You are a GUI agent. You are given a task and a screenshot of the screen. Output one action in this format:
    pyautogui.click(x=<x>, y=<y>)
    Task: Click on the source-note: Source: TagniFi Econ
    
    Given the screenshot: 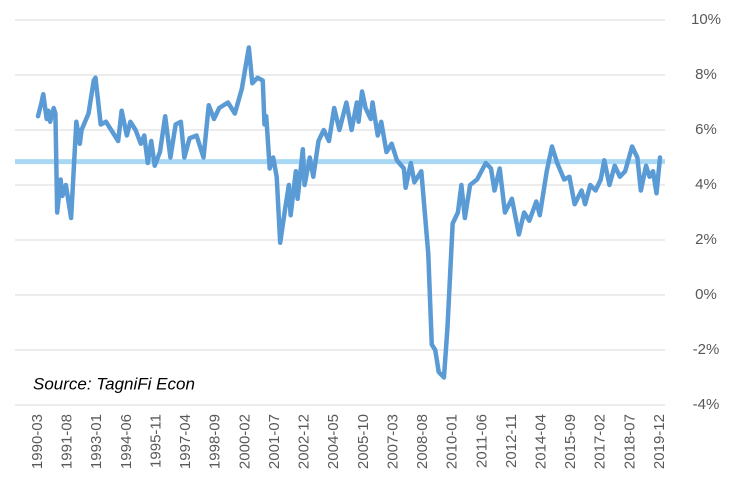 What is the action you would take?
    pyautogui.click(x=114, y=383)
    